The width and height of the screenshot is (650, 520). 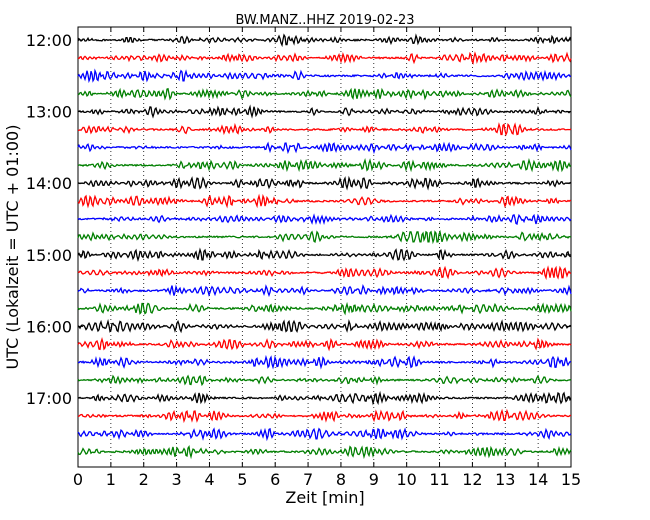 What do you see at coordinates (324, 20) in the screenshot?
I see `chart-title: BW.MANZ..HHZ 2019-02-23` at bounding box center [324, 20].